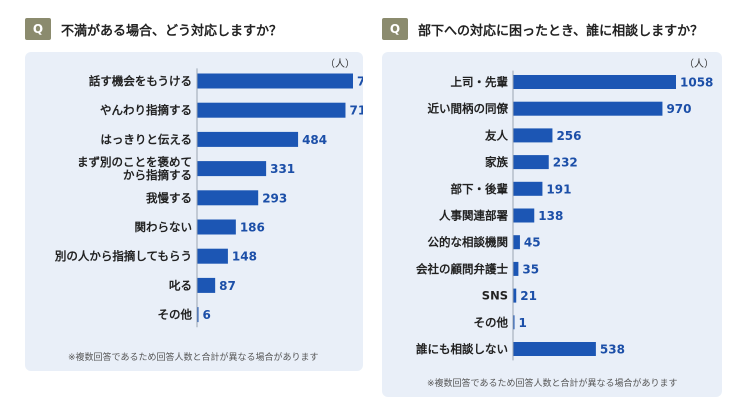  What do you see at coordinates (568, 136) in the screenshot?
I see `value-label: 256` at bounding box center [568, 136].